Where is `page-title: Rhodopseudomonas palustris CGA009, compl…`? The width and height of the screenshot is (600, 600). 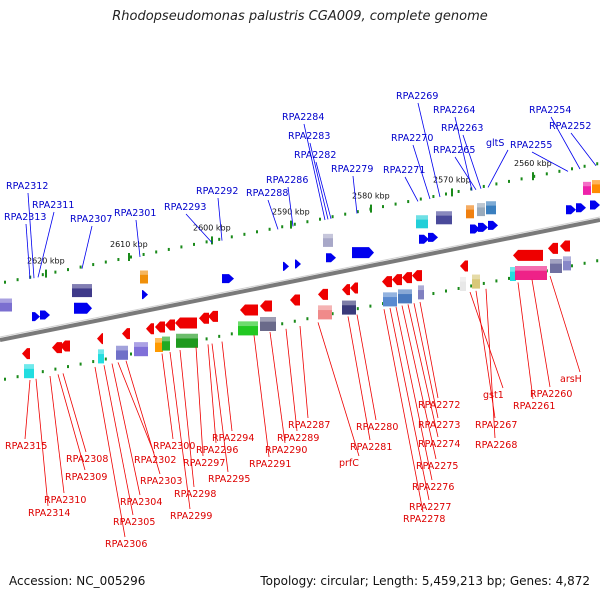
page-title: Rhodopseudomonas palustris CGA009, compl… is located at coordinates (300, 16).